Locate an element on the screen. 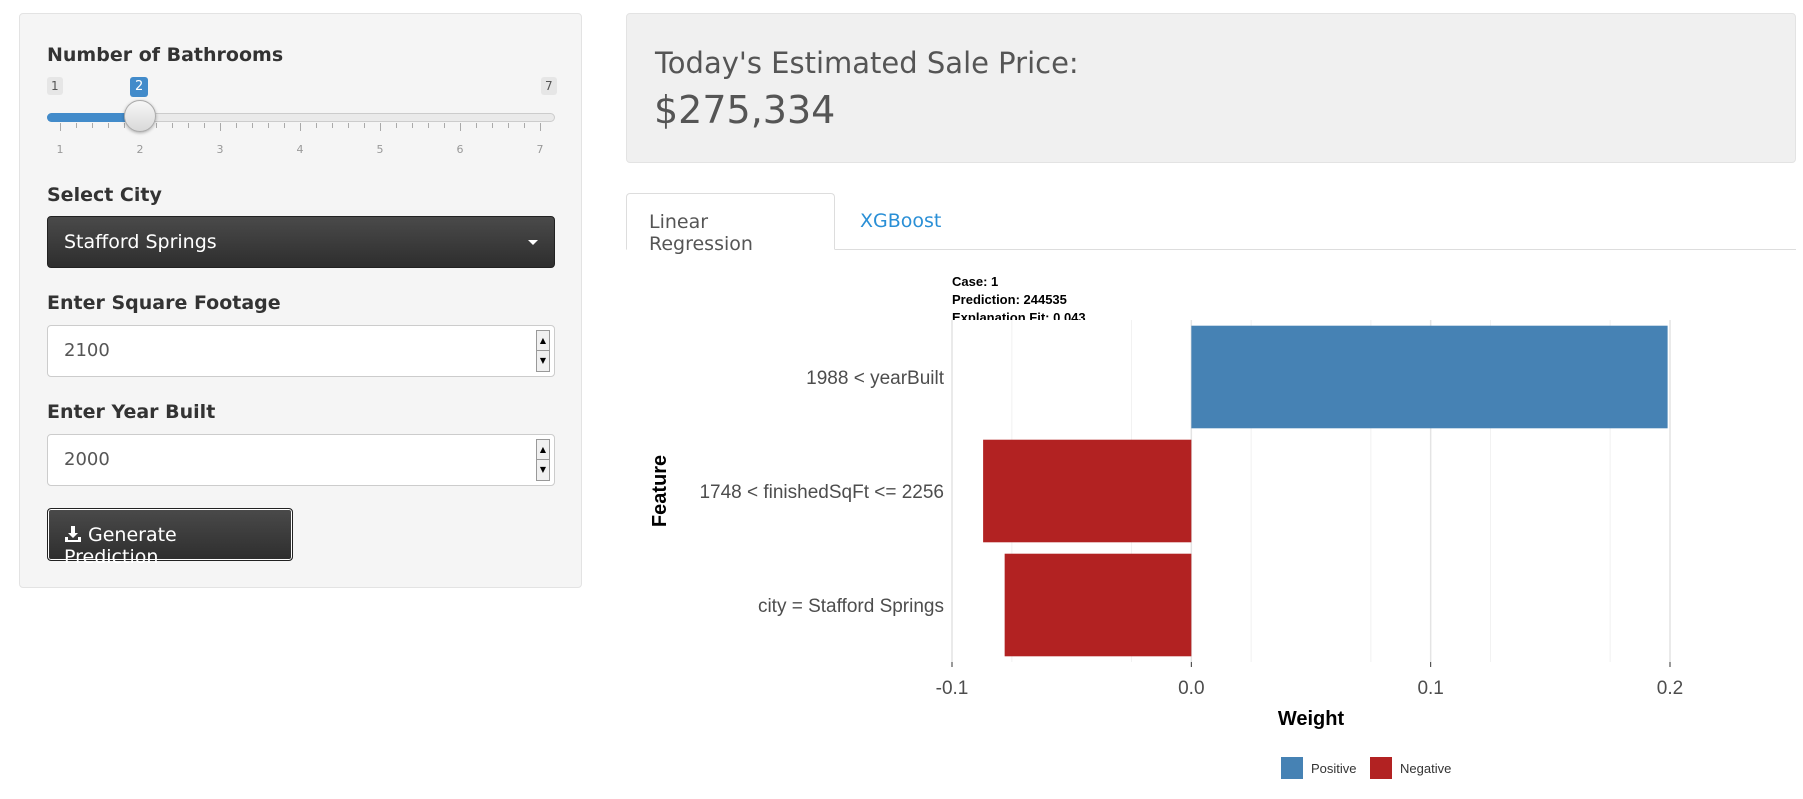 The height and width of the screenshot is (799, 1803). x-tick-label: 0.0 is located at coordinates (1191, 688).